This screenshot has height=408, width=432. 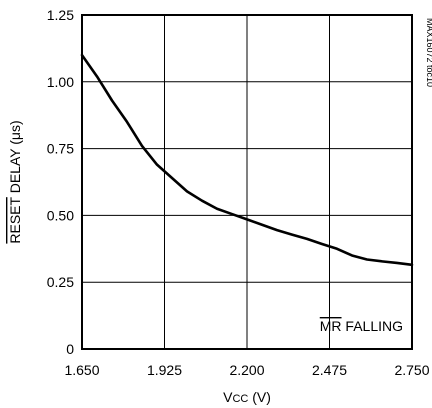 What do you see at coordinates (60, 82) in the screenshot?
I see `y-tick-label: 1.00` at bounding box center [60, 82].